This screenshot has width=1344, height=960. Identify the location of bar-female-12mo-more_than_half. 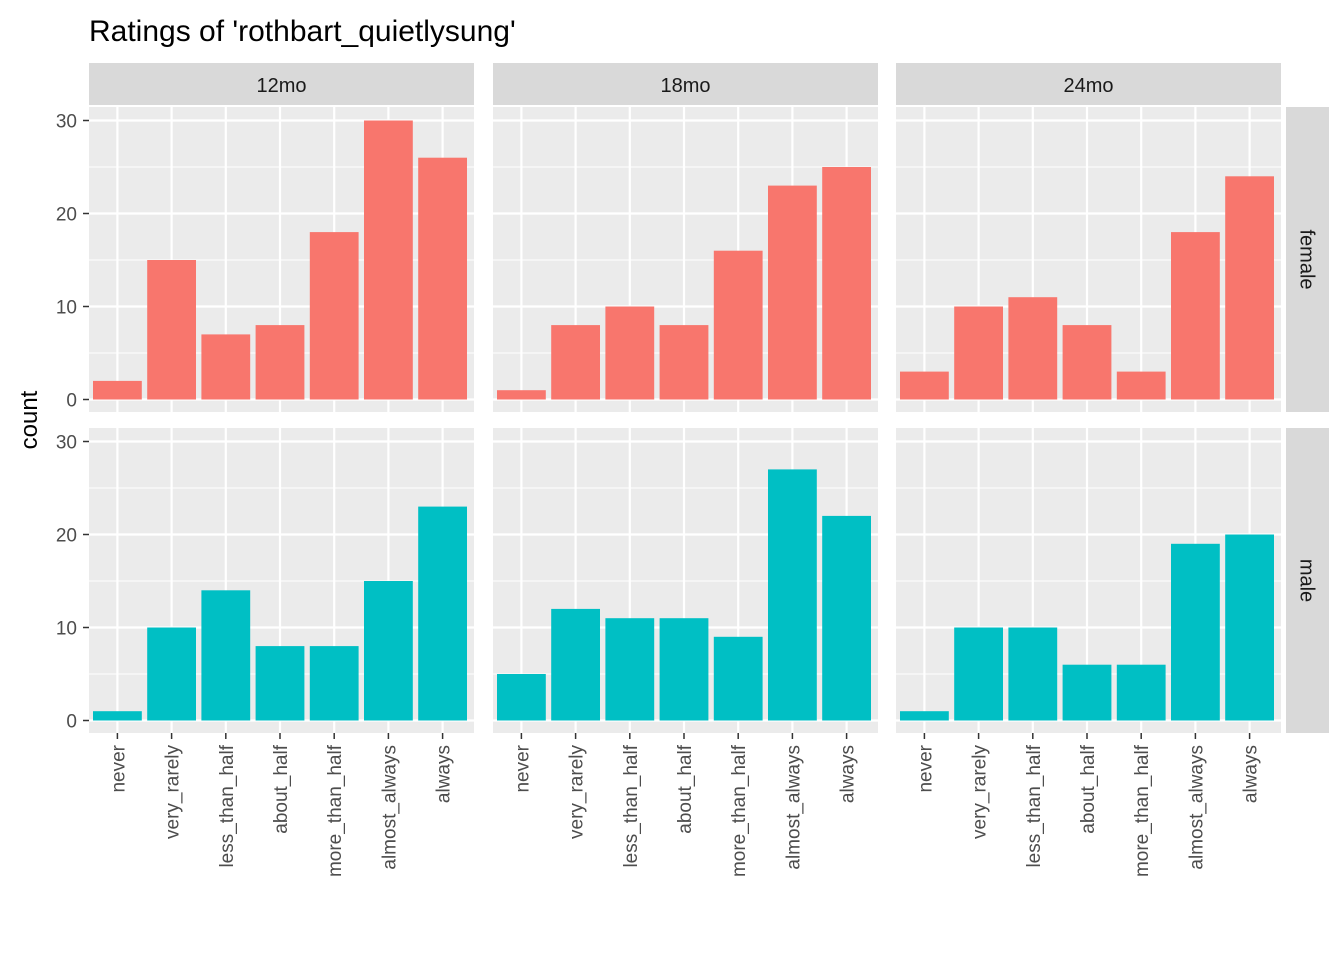
(334, 316).